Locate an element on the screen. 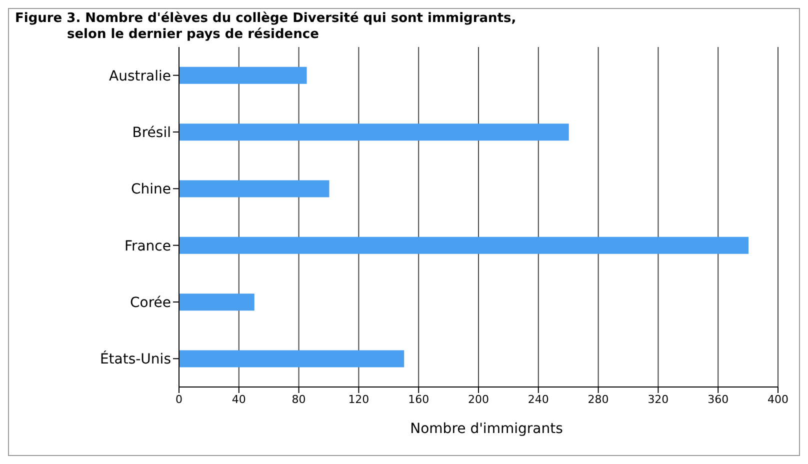 Image resolution: width=808 pixels, height=464 pixels. x-tick-label: 160 is located at coordinates (419, 399).